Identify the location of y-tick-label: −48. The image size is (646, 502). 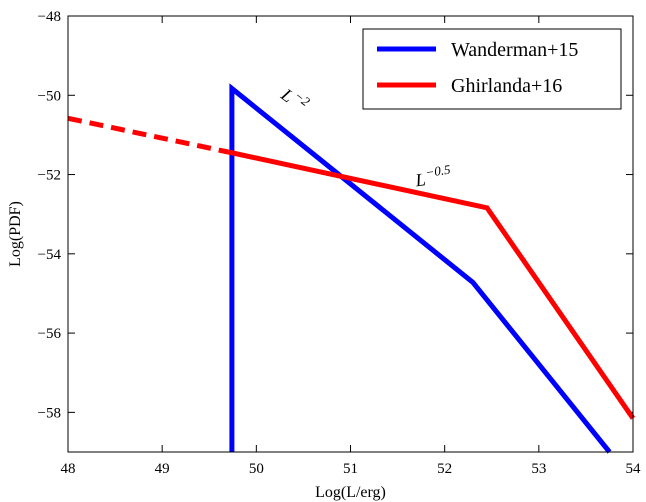
(49, 17).